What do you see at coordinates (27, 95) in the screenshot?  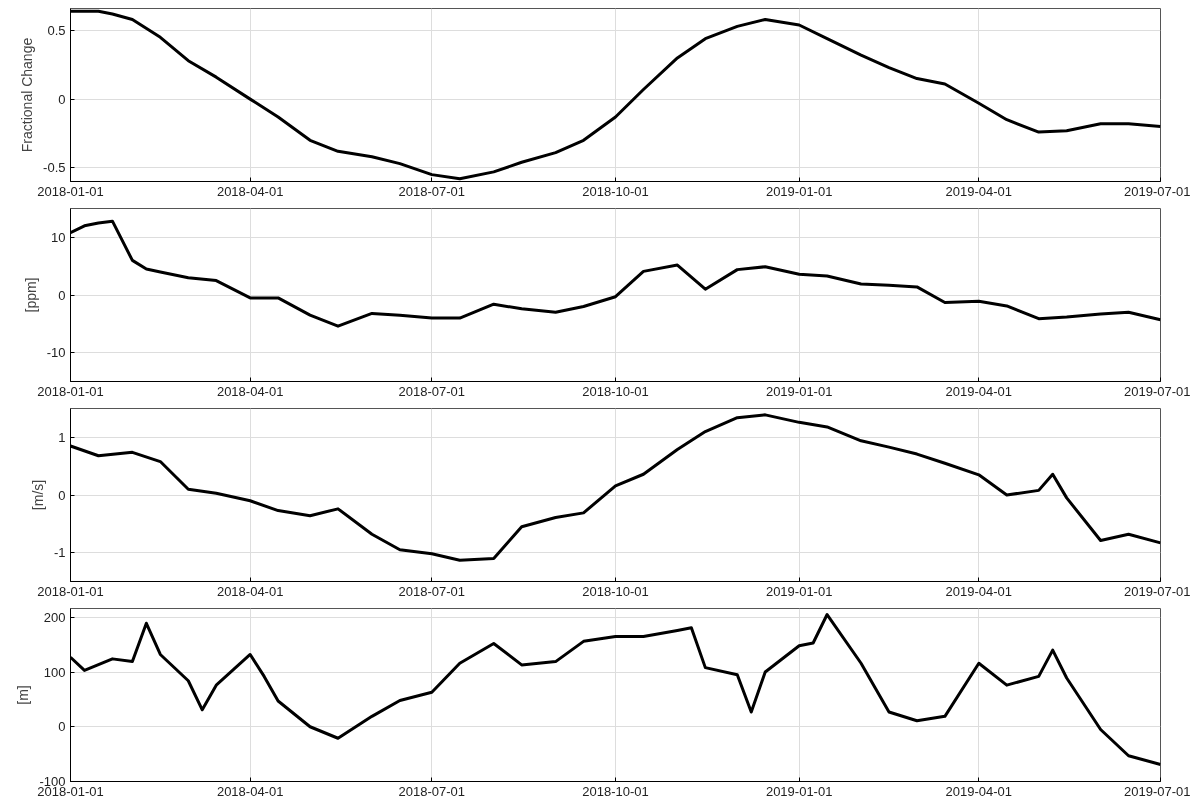 I see `y-axis-title: Fractional Change` at bounding box center [27, 95].